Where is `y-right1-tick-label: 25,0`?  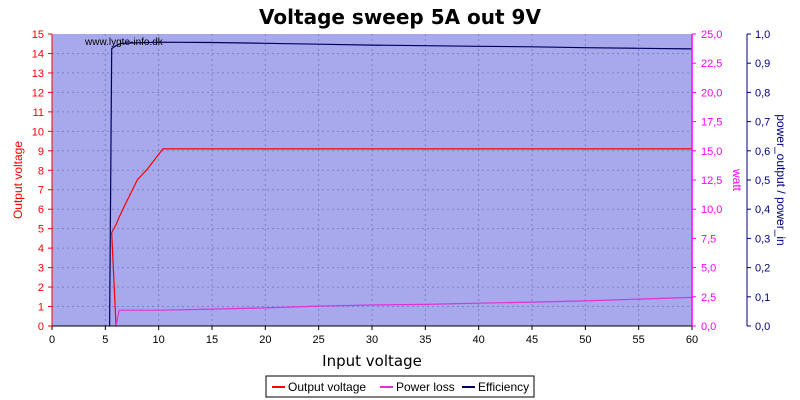 y-right1-tick-label: 25,0 is located at coordinates (711, 35).